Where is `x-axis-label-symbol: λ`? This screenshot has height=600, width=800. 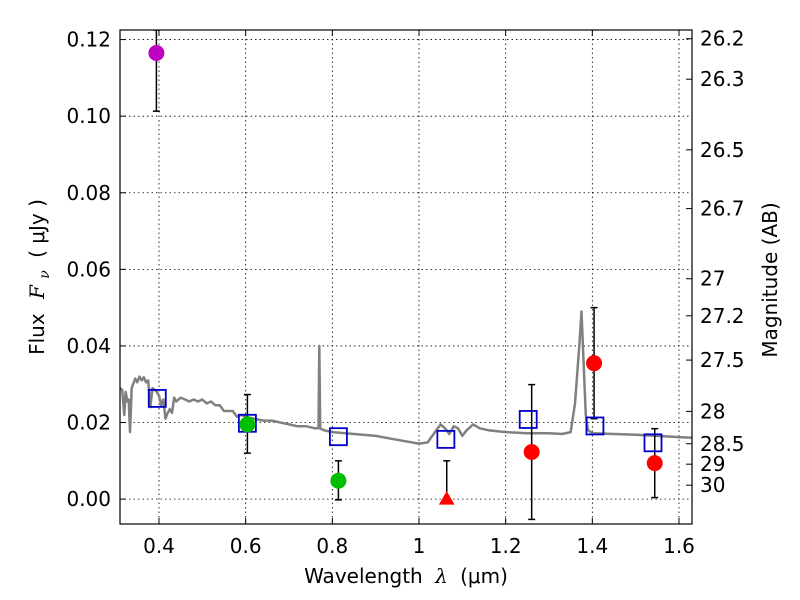 x-axis-label-symbol: λ is located at coordinates (441, 576).